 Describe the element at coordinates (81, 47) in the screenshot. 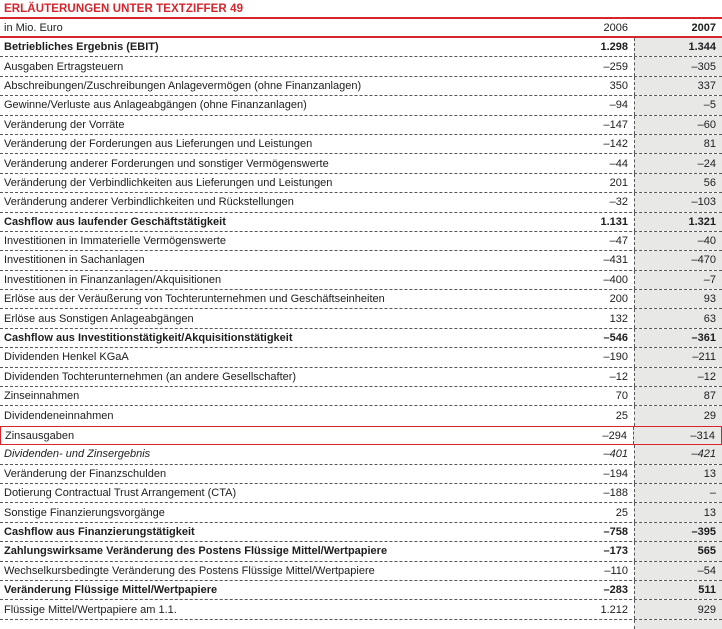

I see `row-label: Betriebliches Ergebnis (EBIT)` at that location.